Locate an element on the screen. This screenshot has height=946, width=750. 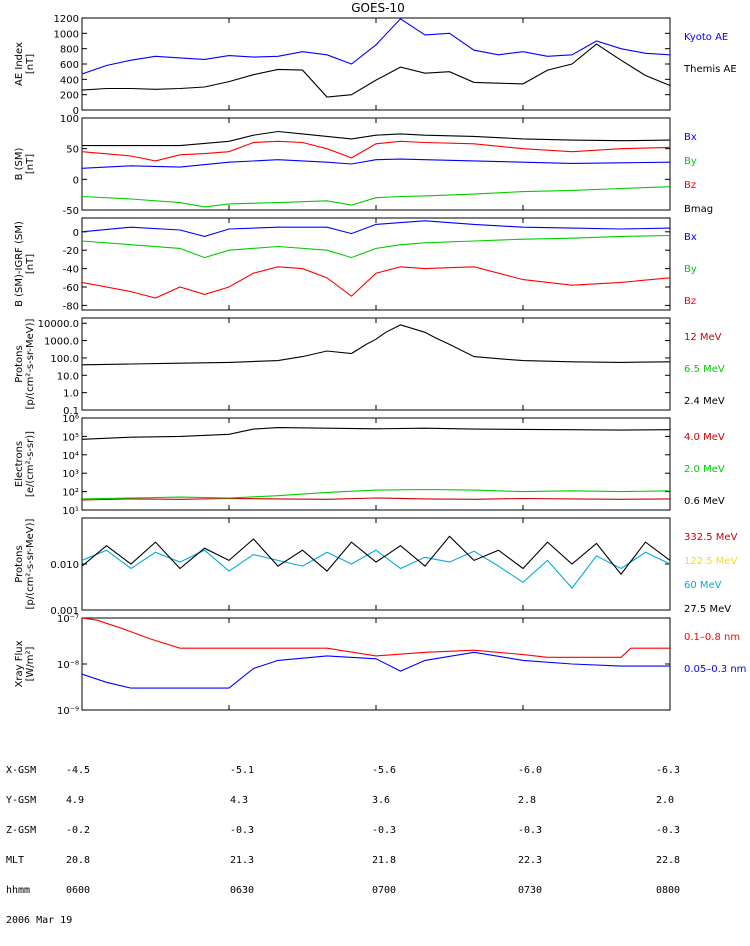
legend-label: 332.5 MeV is located at coordinates (711, 537).